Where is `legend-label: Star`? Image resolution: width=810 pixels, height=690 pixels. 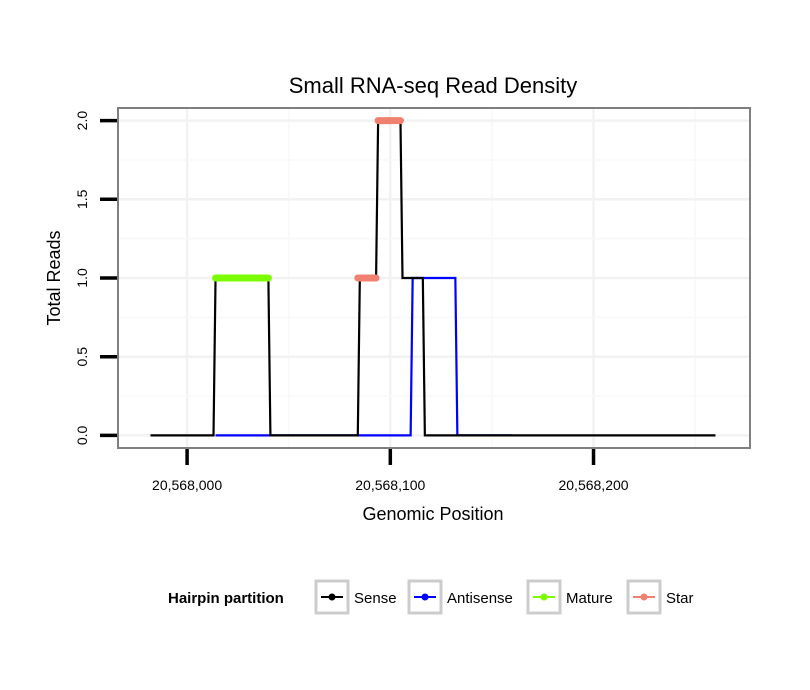 legend-label: Star is located at coordinates (680, 598).